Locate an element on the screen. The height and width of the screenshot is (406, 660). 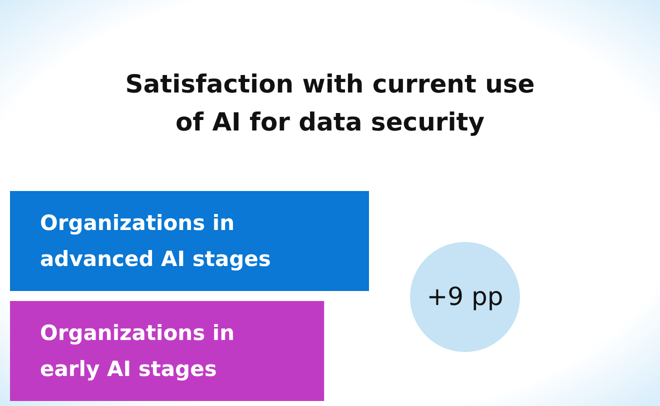
chart-title: Satisfaction with current use of AI for data security is located at coordinates (330, 103).